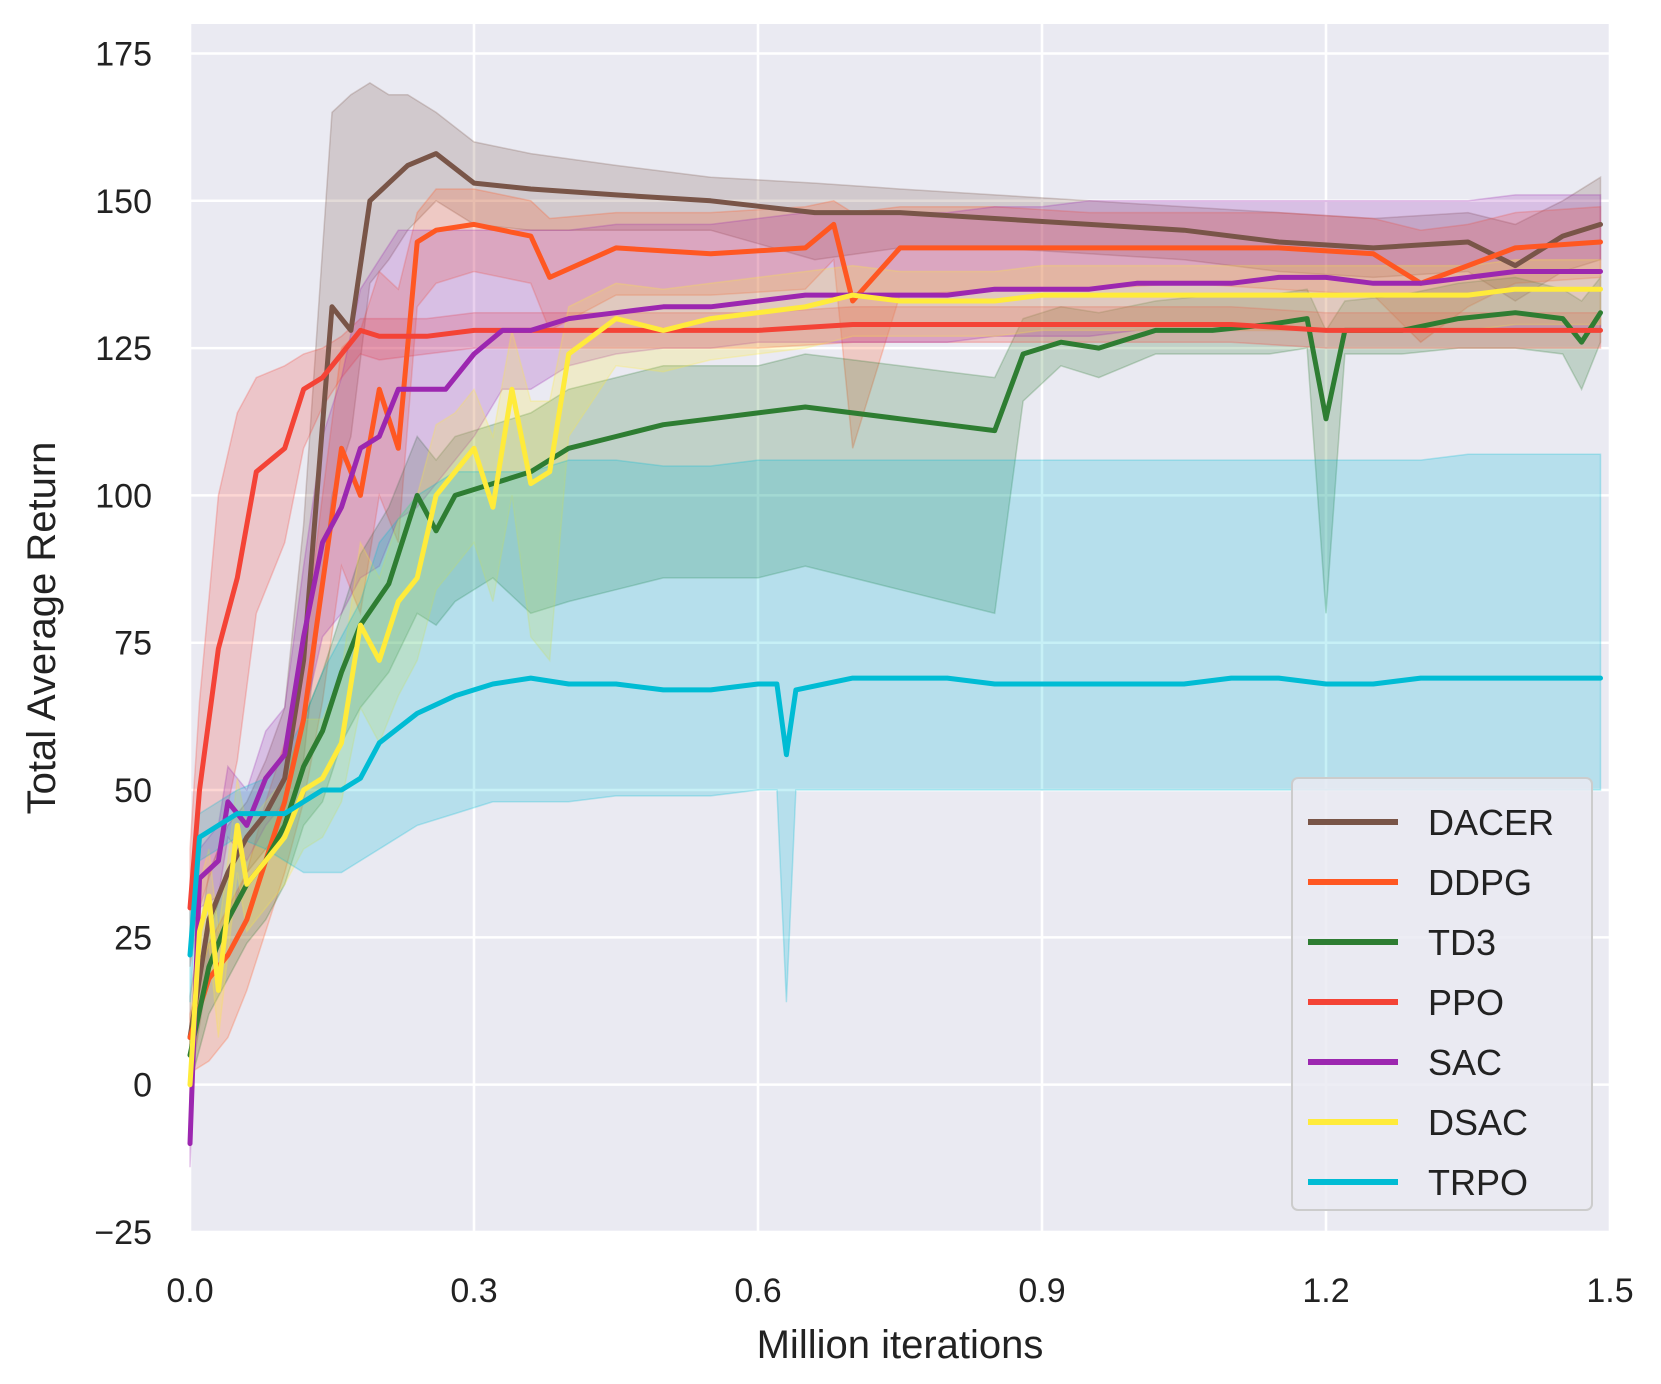 This screenshot has width=1661, height=1384. What do you see at coordinates (1465, 1062) in the screenshot?
I see `legend-label-sac: SAC` at bounding box center [1465, 1062].